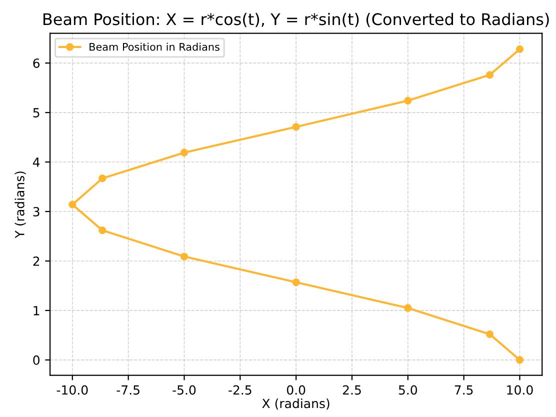  What do you see at coordinates (240, 390) in the screenshot?
I see `x-tick-label: -2.5` at bounding box center [240, 390].